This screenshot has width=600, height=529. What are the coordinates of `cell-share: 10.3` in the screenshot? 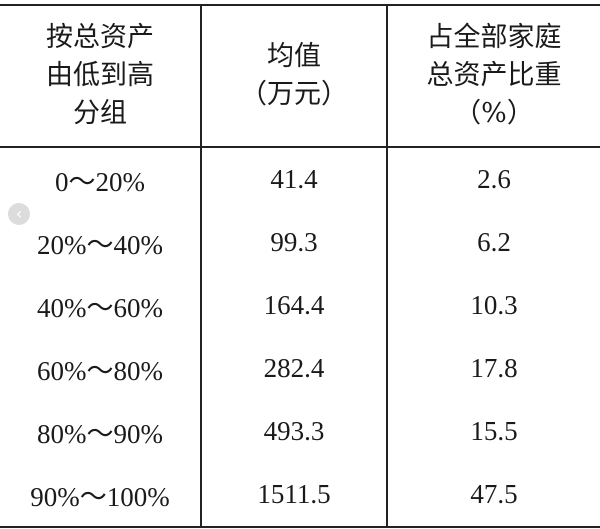 It's located at (493, 305).